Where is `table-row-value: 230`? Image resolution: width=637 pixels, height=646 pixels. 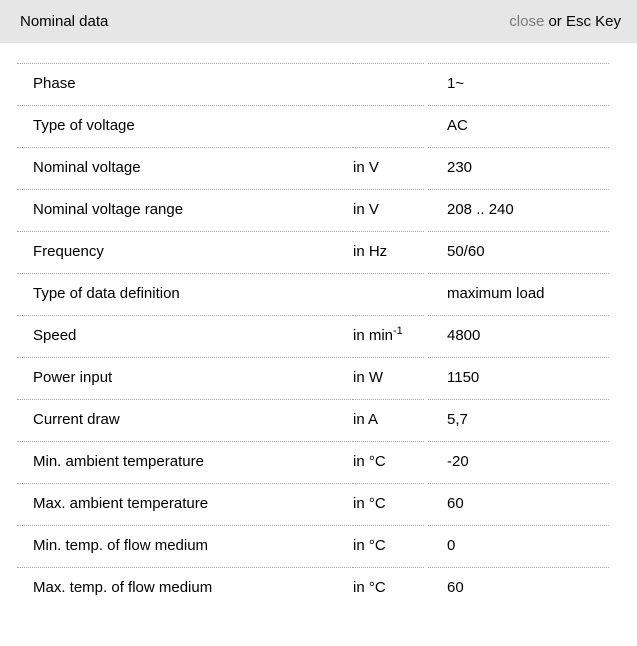 table-row-value: 230 is located at coordinates (518, 168).